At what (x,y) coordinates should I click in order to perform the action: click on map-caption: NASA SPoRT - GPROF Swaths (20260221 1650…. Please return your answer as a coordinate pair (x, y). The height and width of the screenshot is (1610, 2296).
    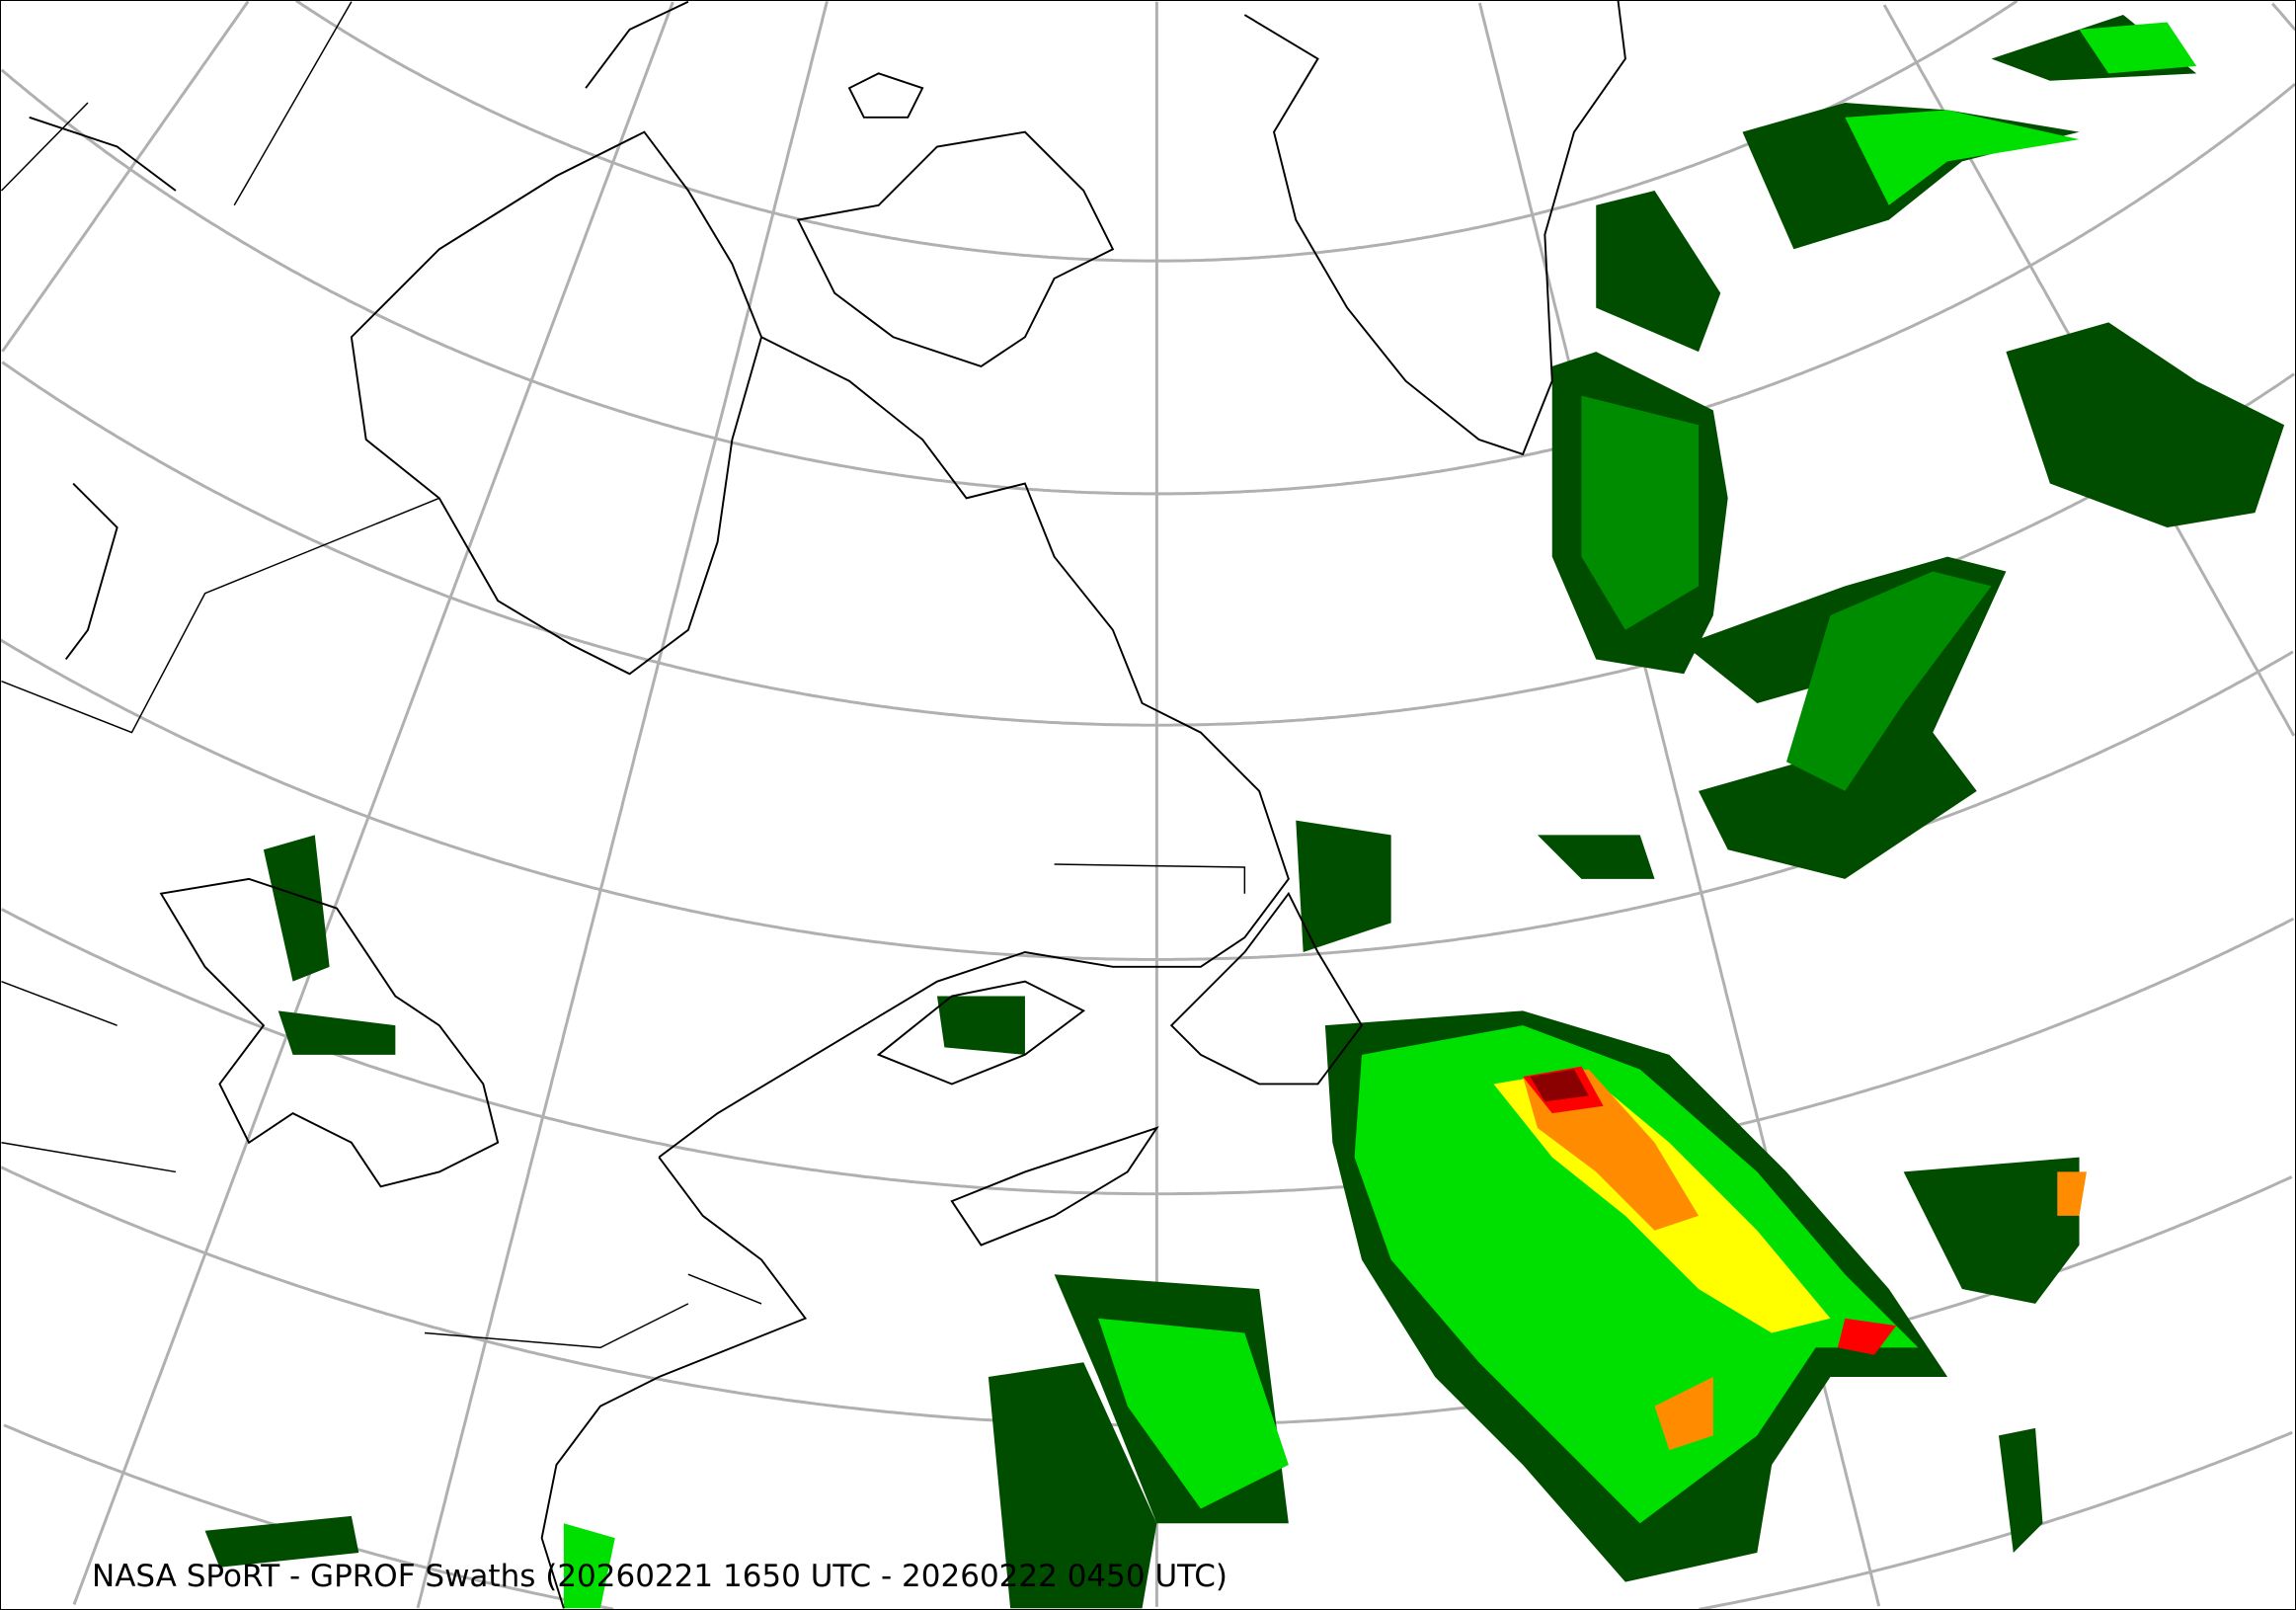
    Looking at the image, I should click on (660, 1576).